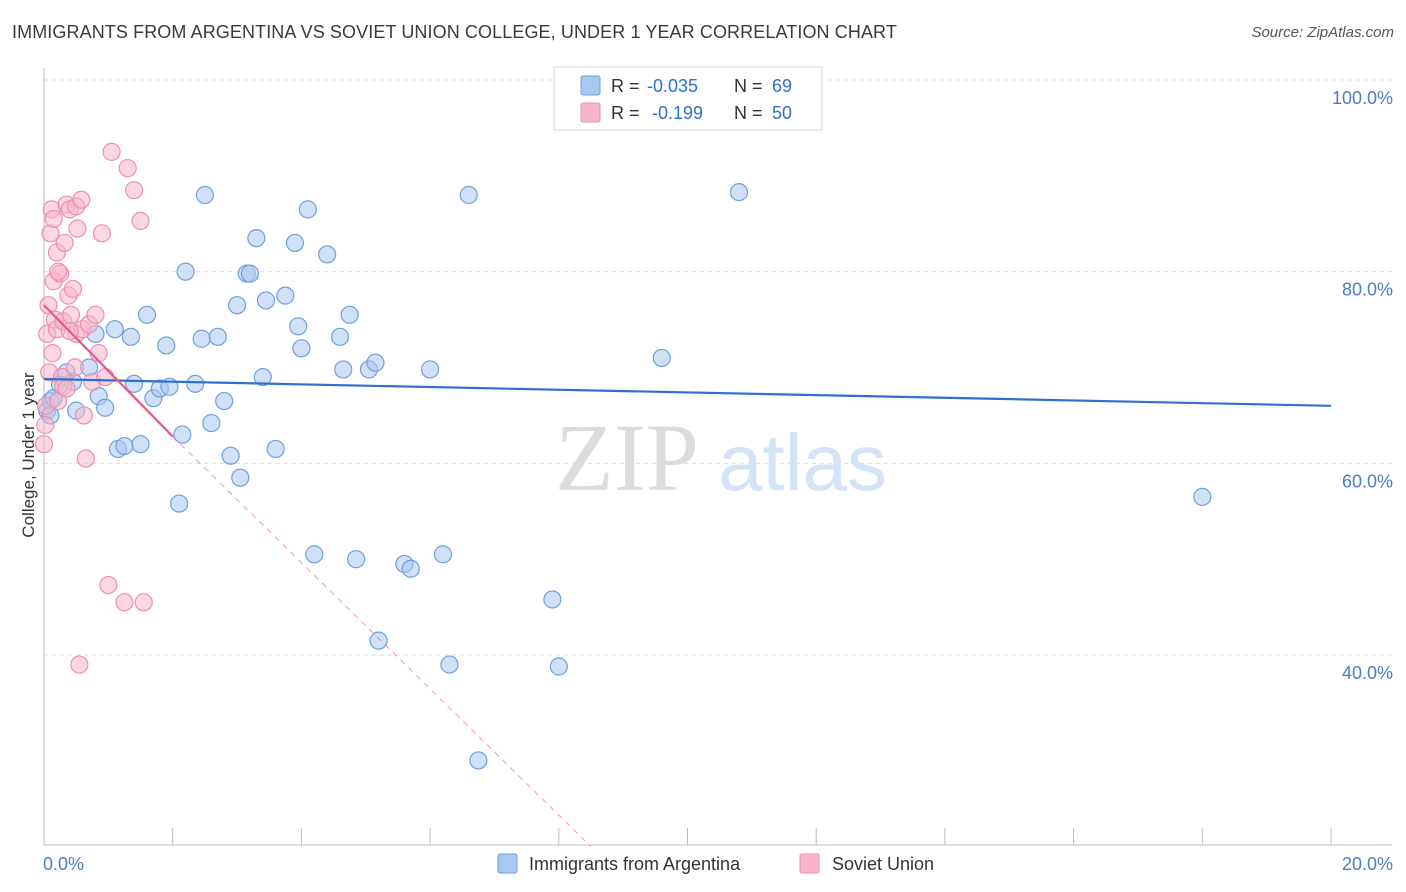 This screenshot has height=892, width=1406. Describe the element at coordinates (782, 86) in the screenshot. I see `stats-n-value-blue: 69` at that location.